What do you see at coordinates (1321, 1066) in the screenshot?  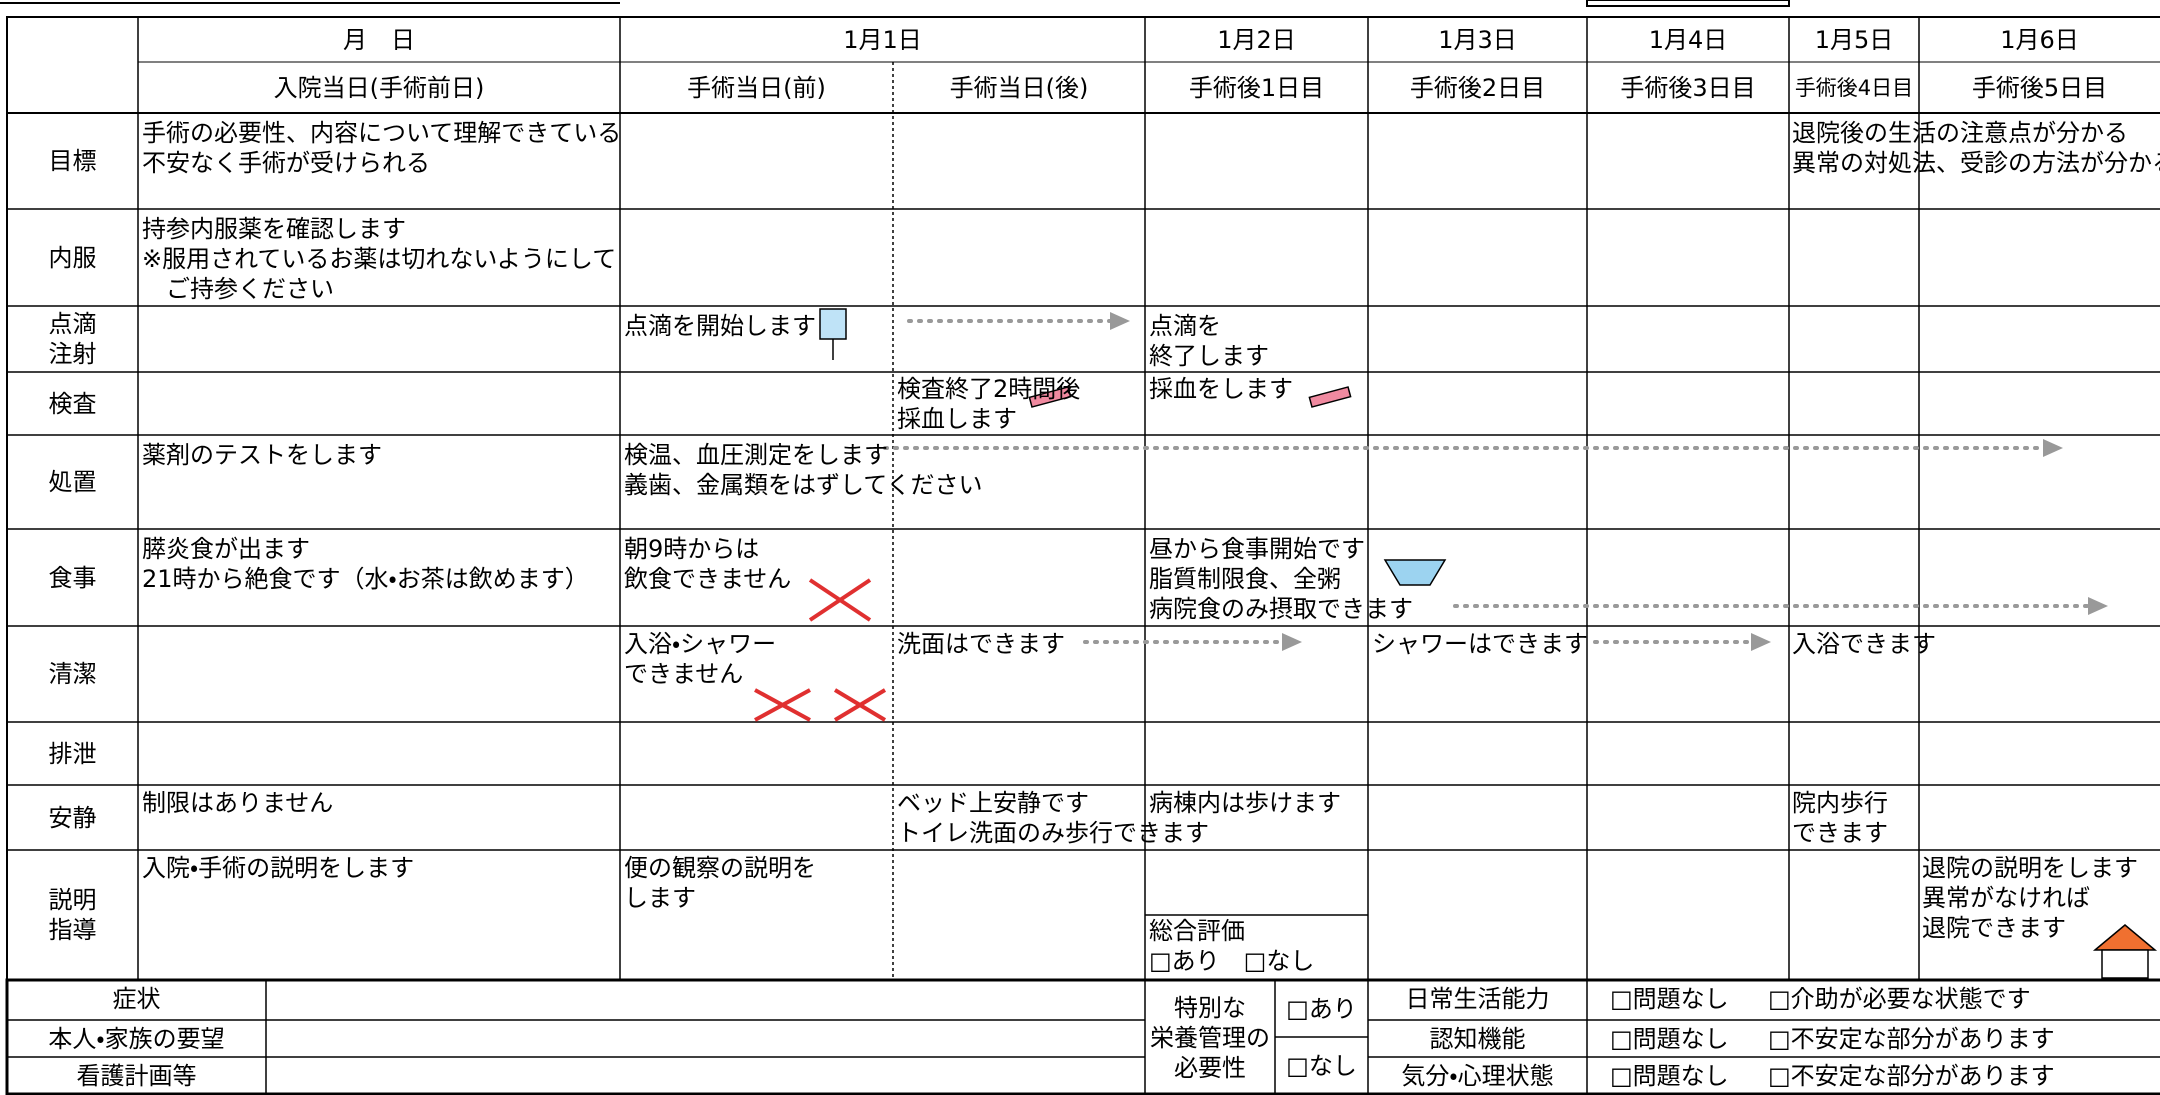 I see `nutrition-option: □なし` at bounding box center [1321, 1066].